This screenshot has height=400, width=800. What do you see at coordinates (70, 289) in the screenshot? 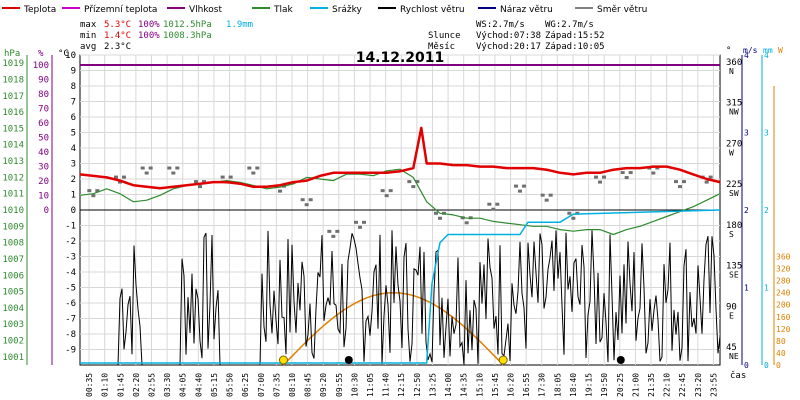
I see `temp-tick-label: -5` at bounding box center [70, 289].